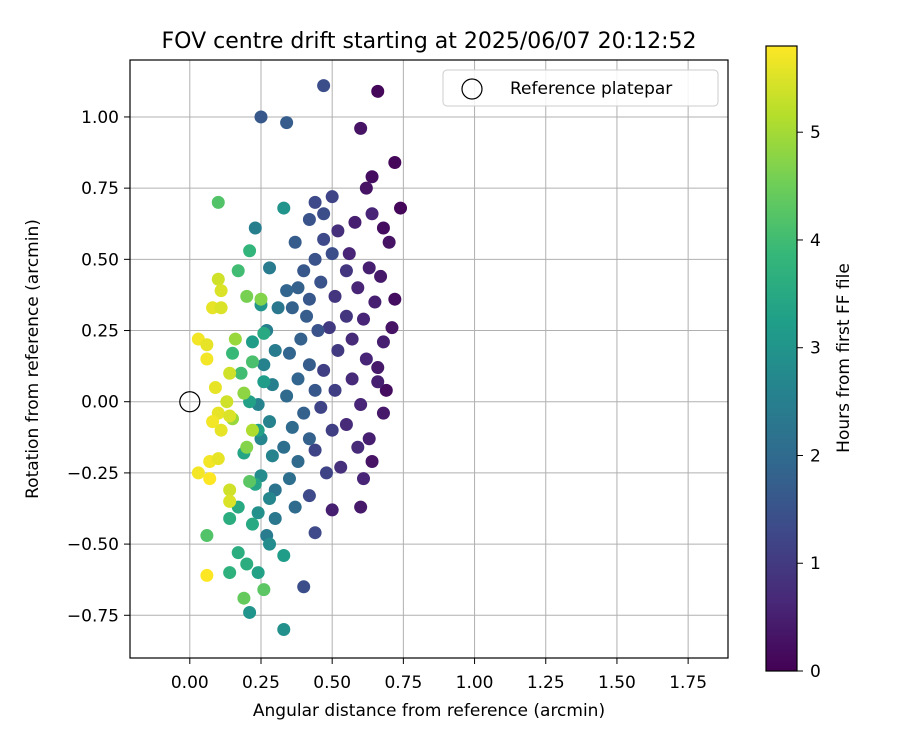  What do you see at coordinates (815, 456) in the screenshot?
I see `colorbar-tick-label: 2` at bounding box center [815, 456].